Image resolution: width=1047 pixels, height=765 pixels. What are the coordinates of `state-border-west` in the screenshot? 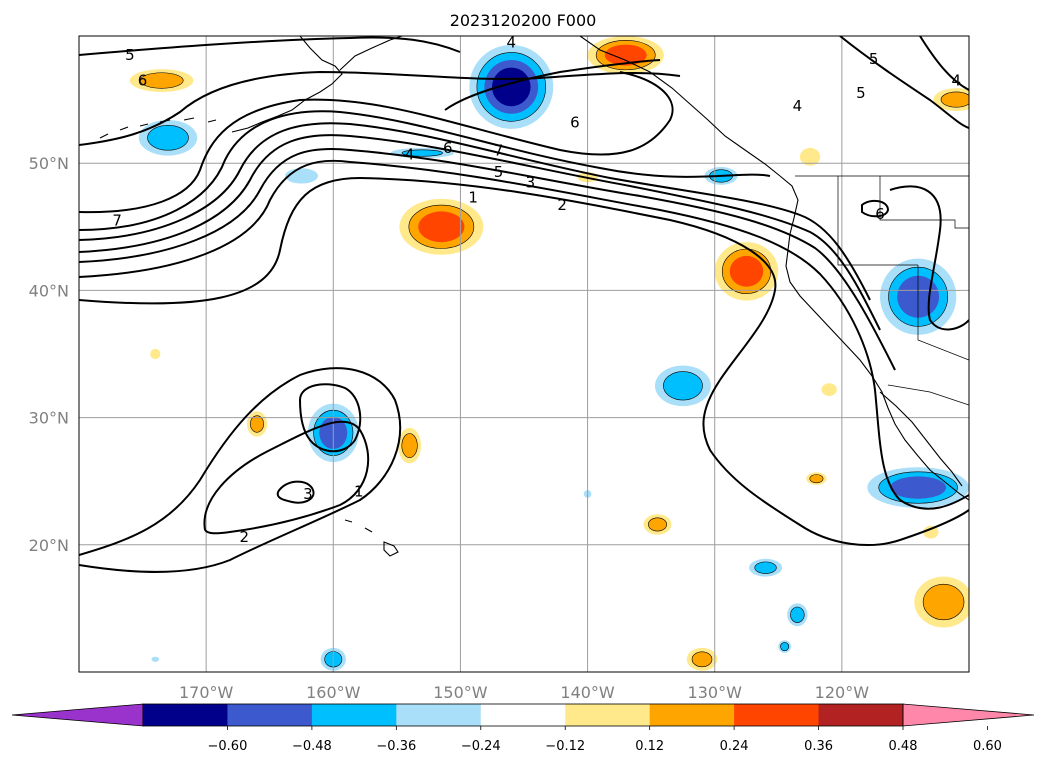 It's located at (877, 221).